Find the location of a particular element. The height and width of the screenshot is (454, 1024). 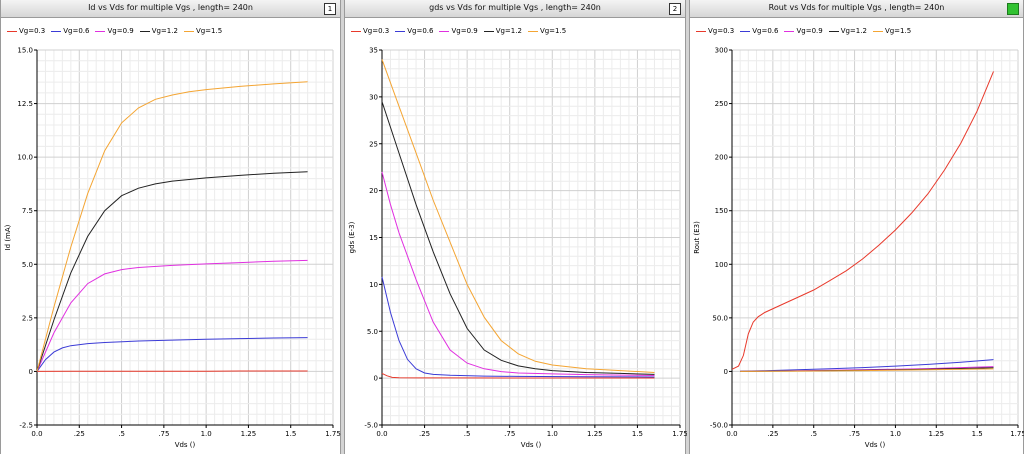

y-tick-label: 25 is located at coordinates (373, 144).